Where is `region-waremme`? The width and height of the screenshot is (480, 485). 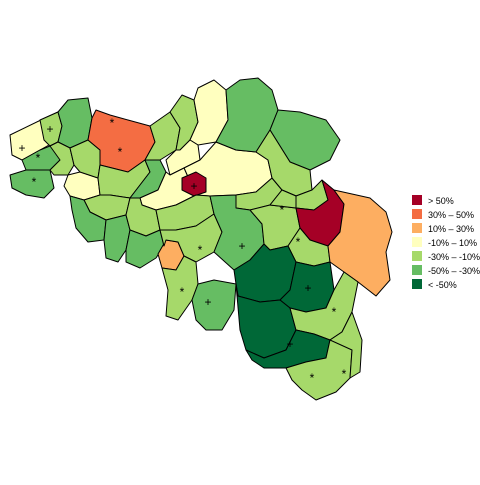 region-waremme is located at coordinates (283, 199).